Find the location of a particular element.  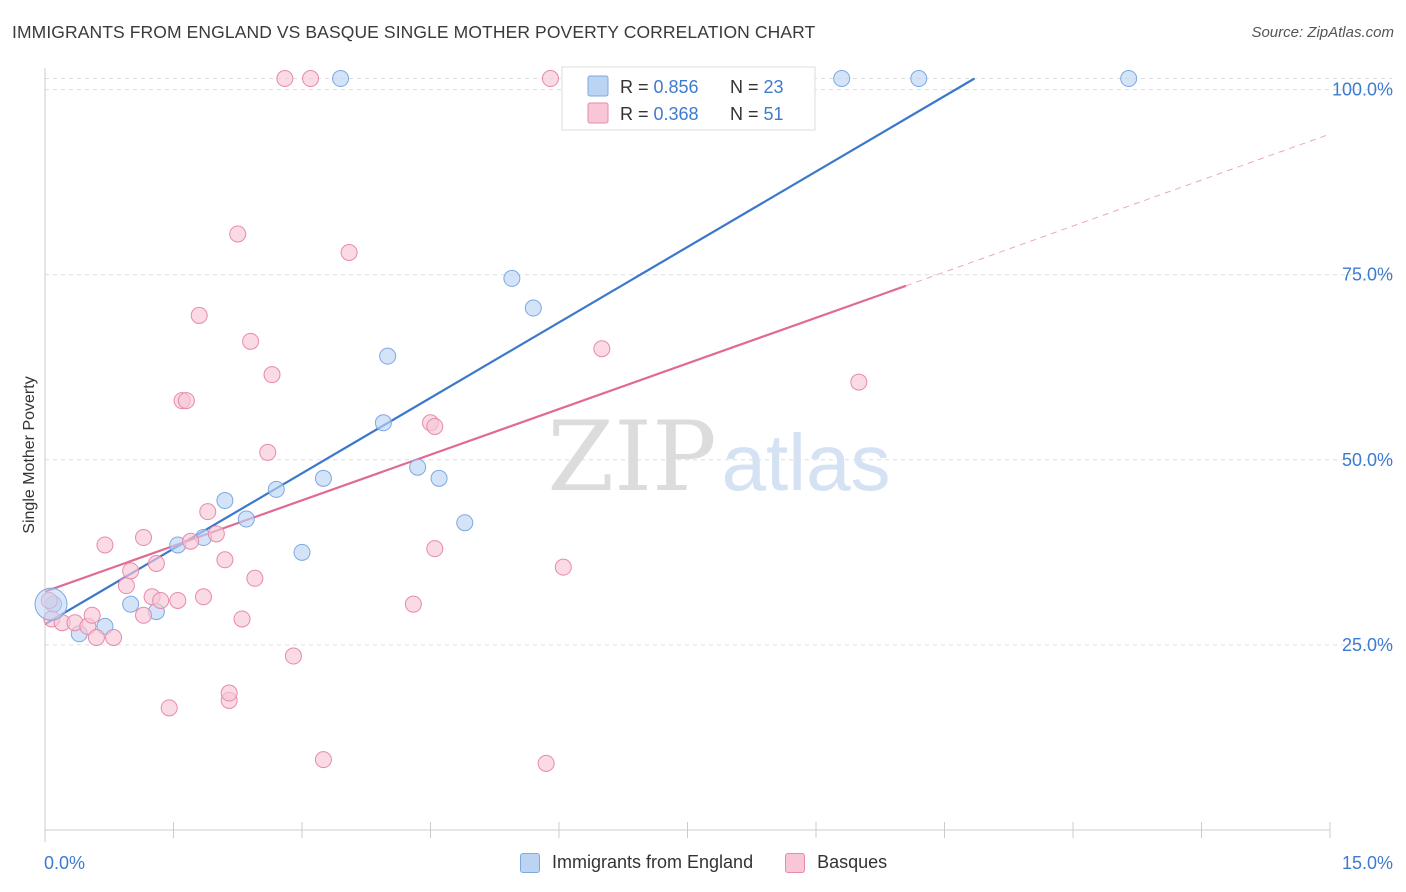

series-legend: Immigrants from England Basques is located at coordinates (719, 862).